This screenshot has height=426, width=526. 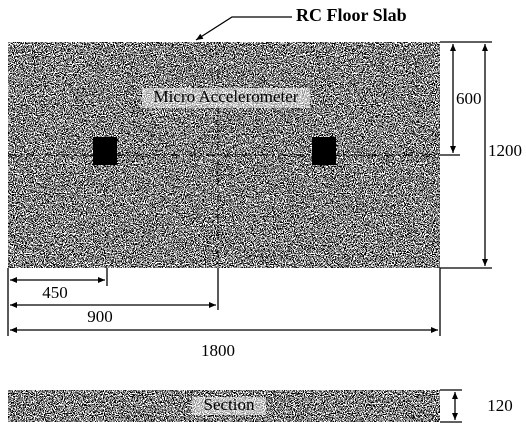 What do you see at coordinates (500, 405) in the screenshot?
I see `dimension-label: 120` at bounding box center [500, 405].